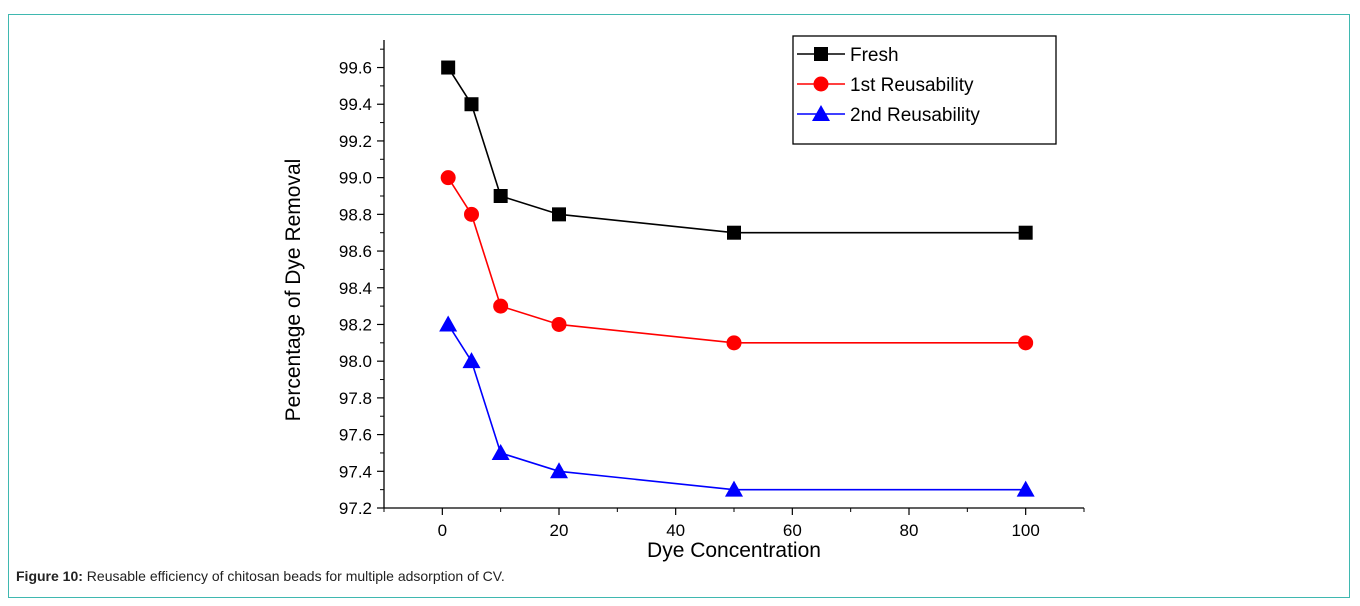 This screenshot has height=606, width=1360. What do you see at coordinates (355, 178) in the screenshot?
I see `y-tick-label: 99.0` at bounding box center [355, 178].